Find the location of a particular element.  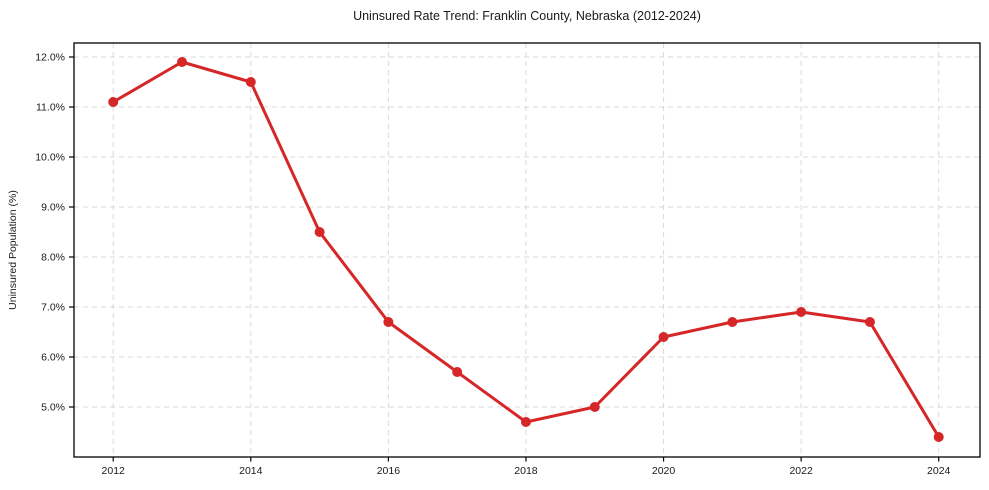

y-tick-label: 10.0% is located at coordinates (50, 158).